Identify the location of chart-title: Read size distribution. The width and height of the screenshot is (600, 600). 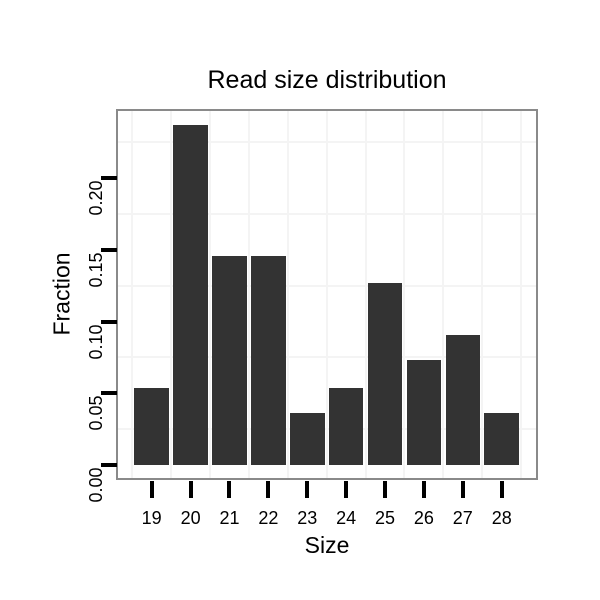
(327, 80).